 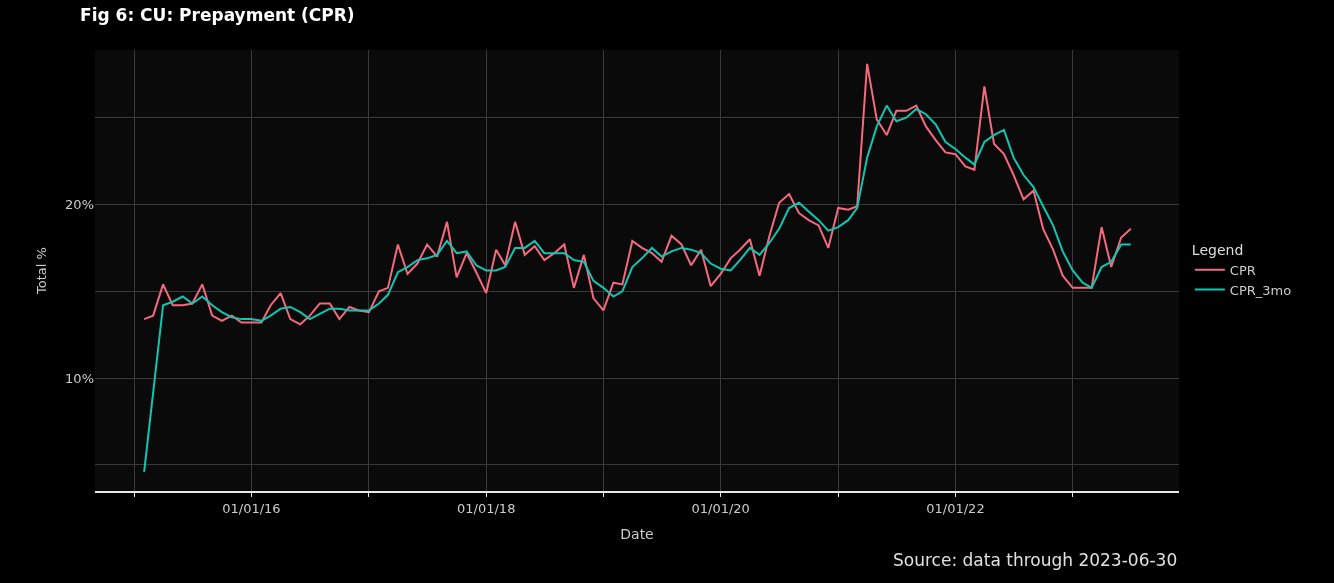 What do you see at coordinates (1217, 249) in the screenshot?
I see `legend-title: Legend` at bounding box center [1217, 249].